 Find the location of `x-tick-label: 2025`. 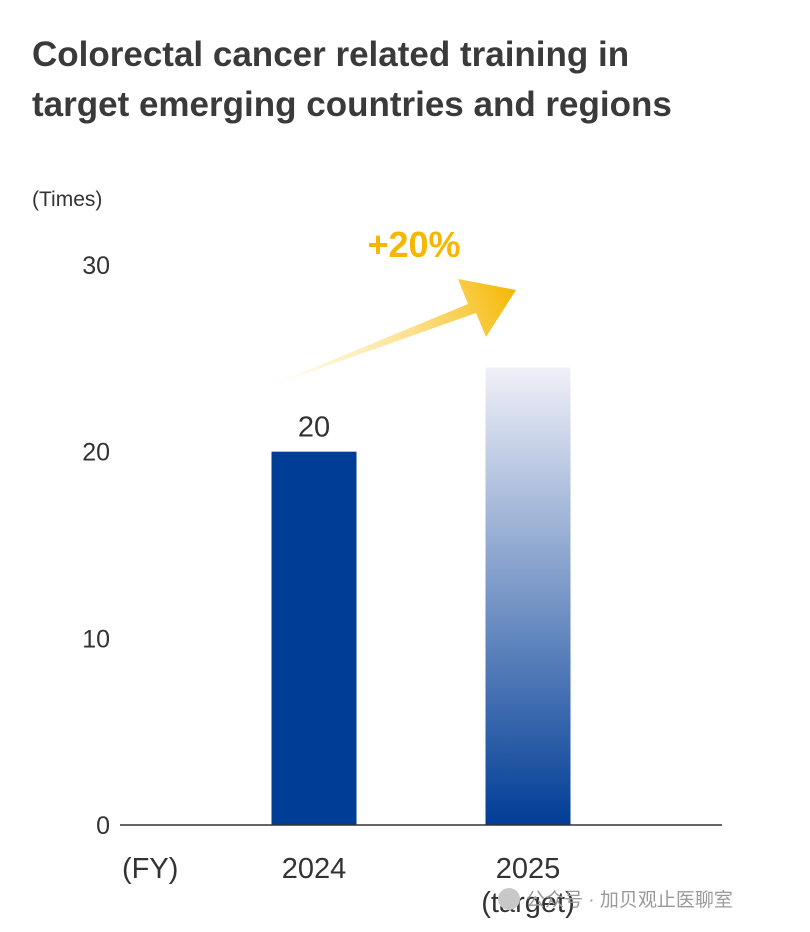

x-tick-label: 2025 is located at coordinates (528, 869).